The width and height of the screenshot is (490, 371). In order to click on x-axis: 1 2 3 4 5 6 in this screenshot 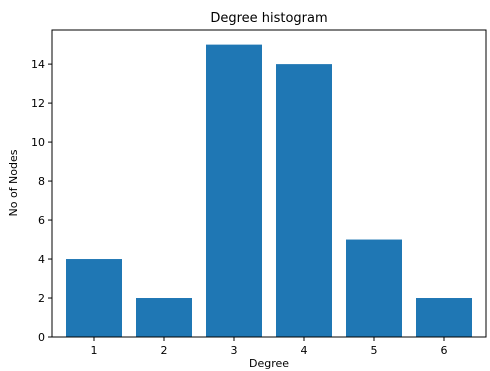, I will do `click(269, 347)`.